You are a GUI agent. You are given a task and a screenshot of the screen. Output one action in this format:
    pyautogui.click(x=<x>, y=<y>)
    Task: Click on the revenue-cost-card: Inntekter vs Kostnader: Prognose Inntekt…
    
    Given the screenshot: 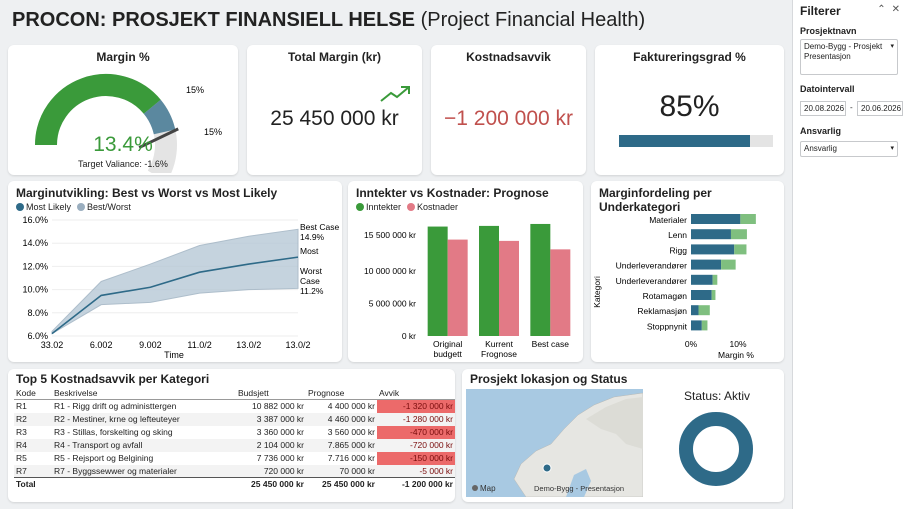 What is the action you would take?
    pyautogui.click(x=465, y=271)
    